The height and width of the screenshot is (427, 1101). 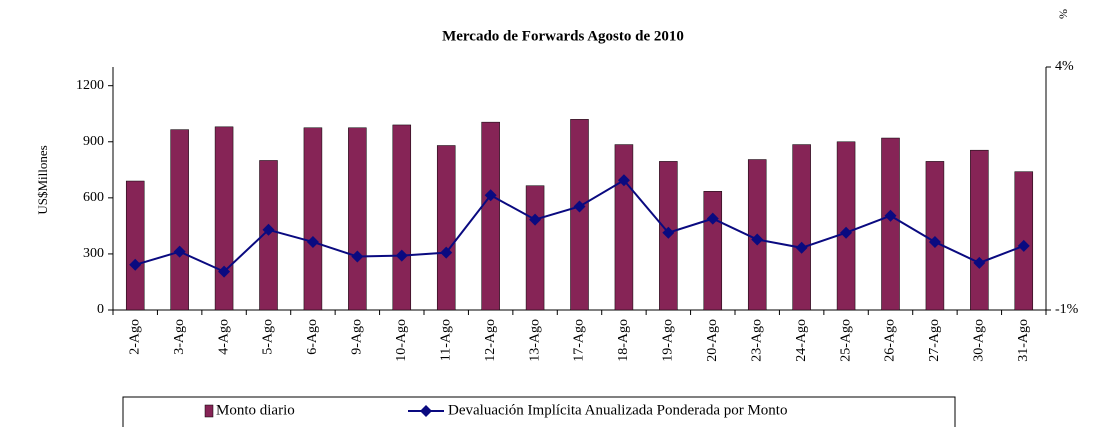 What do you see at coordinates (712, 340) in the screenshot?
I see `x-tick-label: 20-Ago` at bounding box center [712, 340].